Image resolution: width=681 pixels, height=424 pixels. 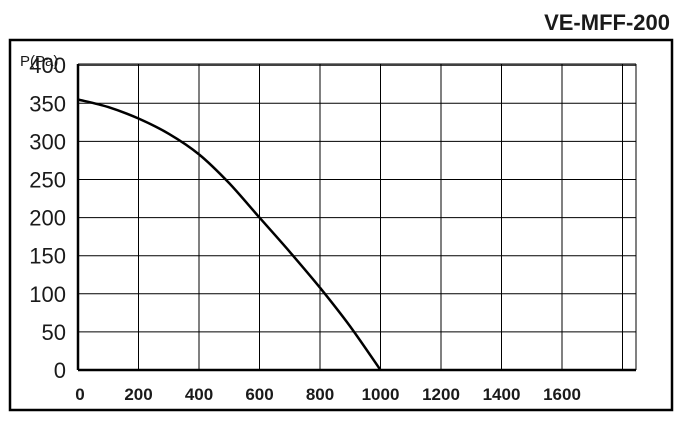 What do you see at coordinates (47, 294) in the screenshot?
I see `y-tick-label: 100` at bounding box center [47, 294].